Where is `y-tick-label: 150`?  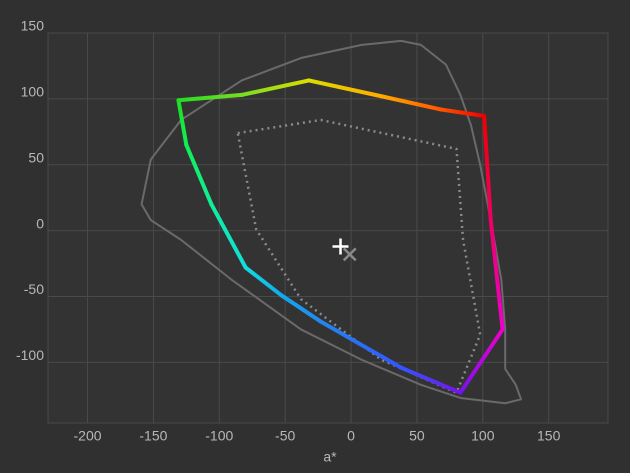
y-tick-label: 150 is located at coordinates (33, 26).